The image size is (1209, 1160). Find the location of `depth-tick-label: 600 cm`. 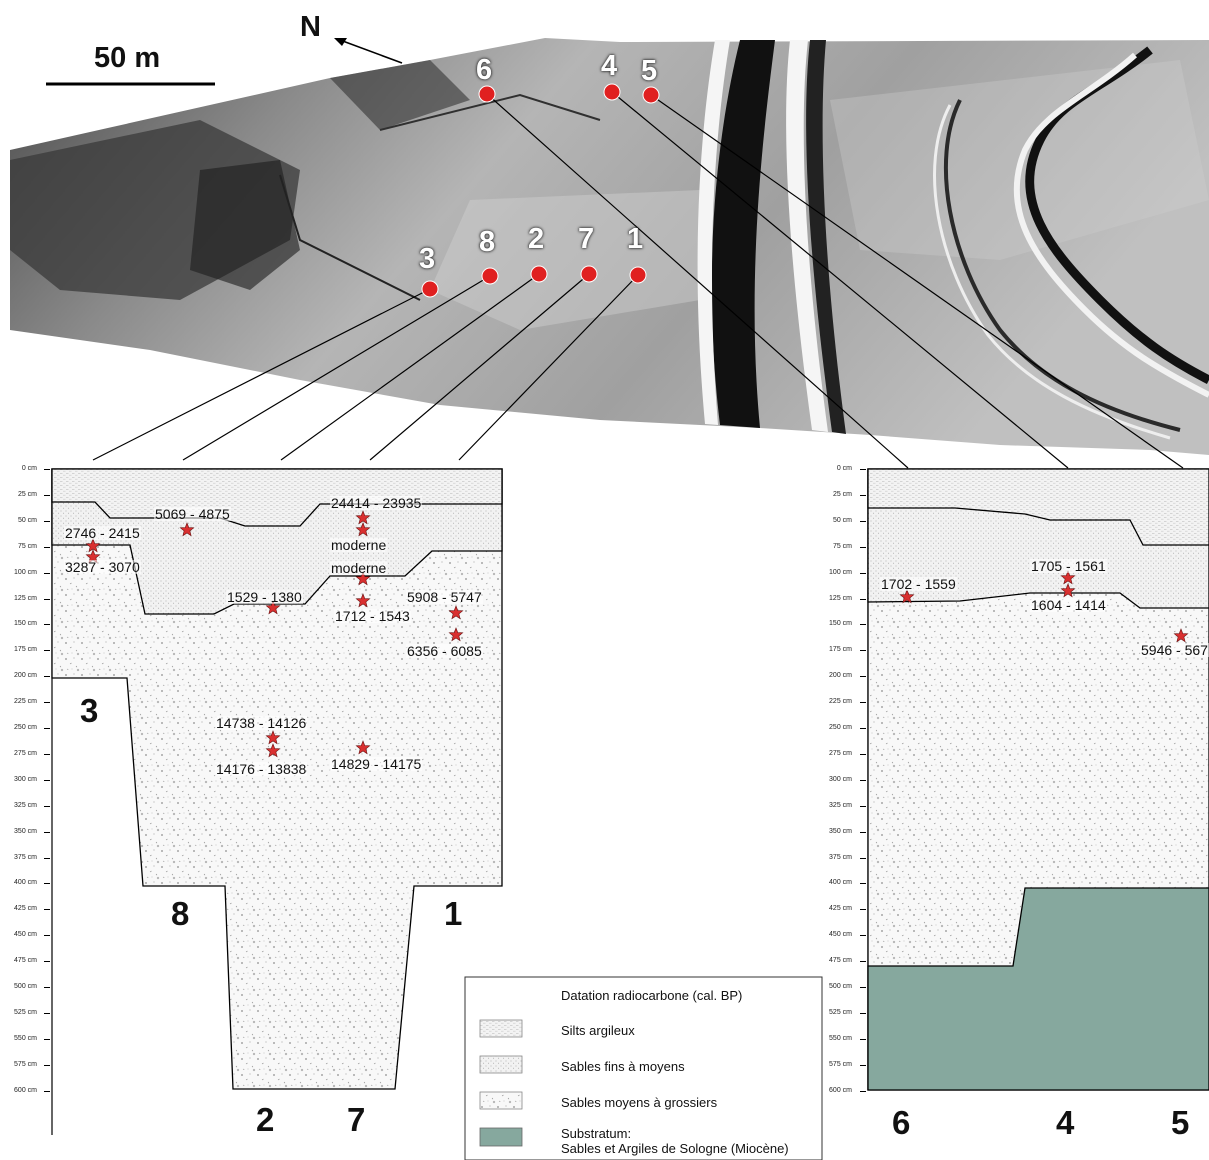

depth-tick-label: 600 cm is located at coordinates (840, 1090).